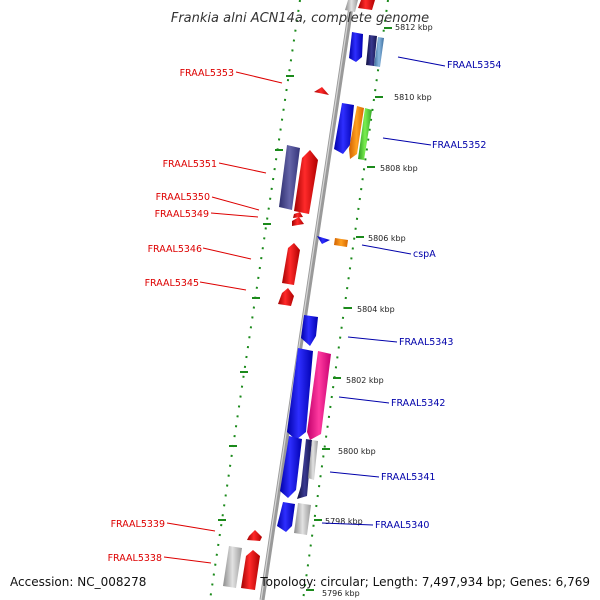 The width and height of the screenshot is (600, 600). Describe the element at coordinates (387, 238) in the screenshot. I see `kbp-label: 5806 kbp` at that location.